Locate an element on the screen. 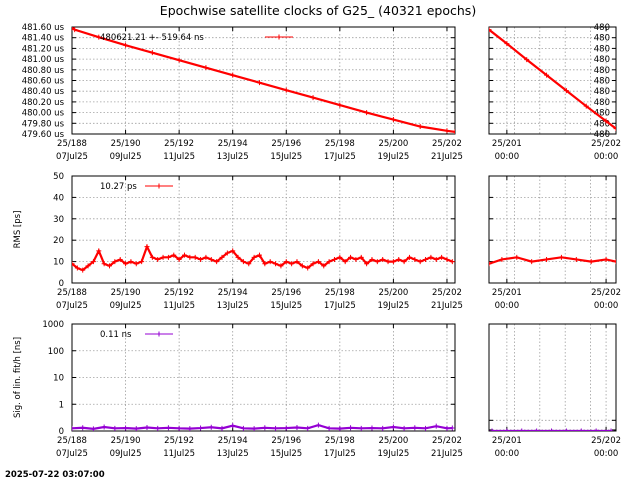 The width and height of the screenshot is (640, 480). x-tick-label: 25/190 is located at coordinates (126, 441).